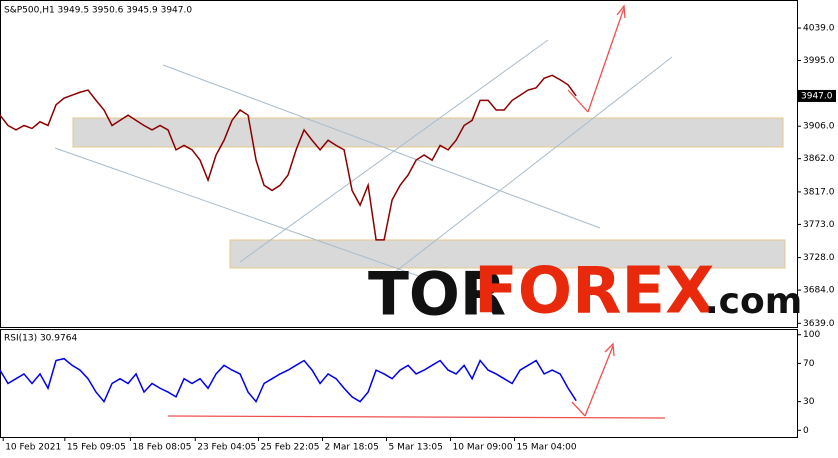 Image resolution: width=838 pixels, height=458 pixels. I want to click on x-tick-label: 10 Feb 2021, so click(33, 448).